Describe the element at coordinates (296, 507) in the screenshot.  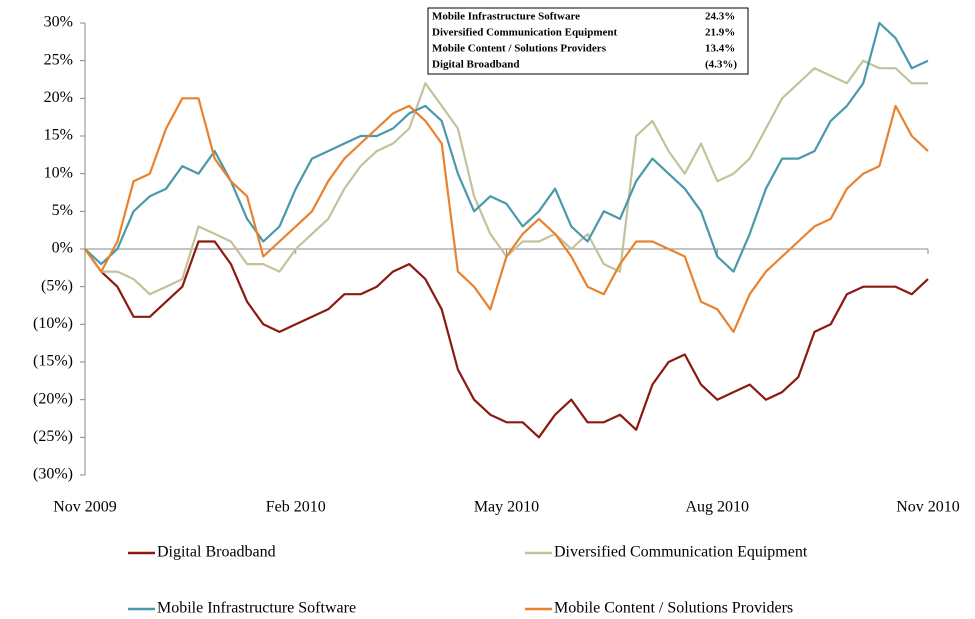
I see `x-tick-label: Feb 2010` at that location.